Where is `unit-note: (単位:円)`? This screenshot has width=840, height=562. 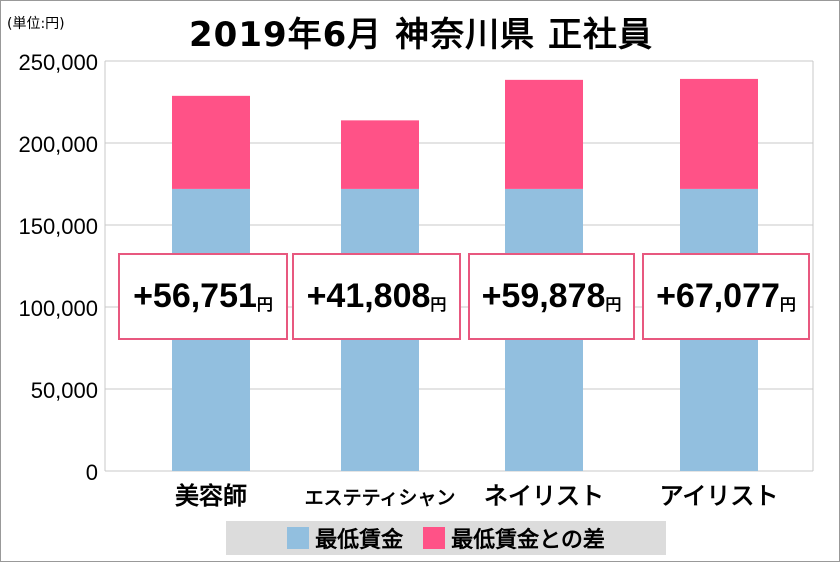
unit-note: (単位:円) is located at coordinates (36, 24).